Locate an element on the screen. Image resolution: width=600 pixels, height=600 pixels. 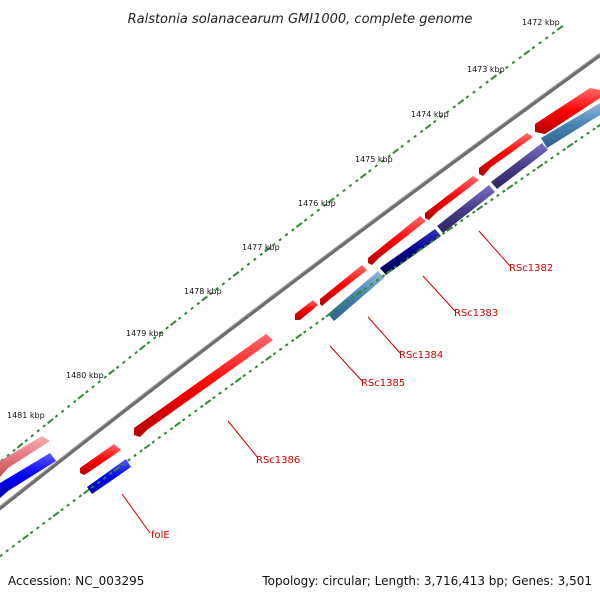
gene-label-rsc1383: RSc1383 is located at coordinates (476, 313).